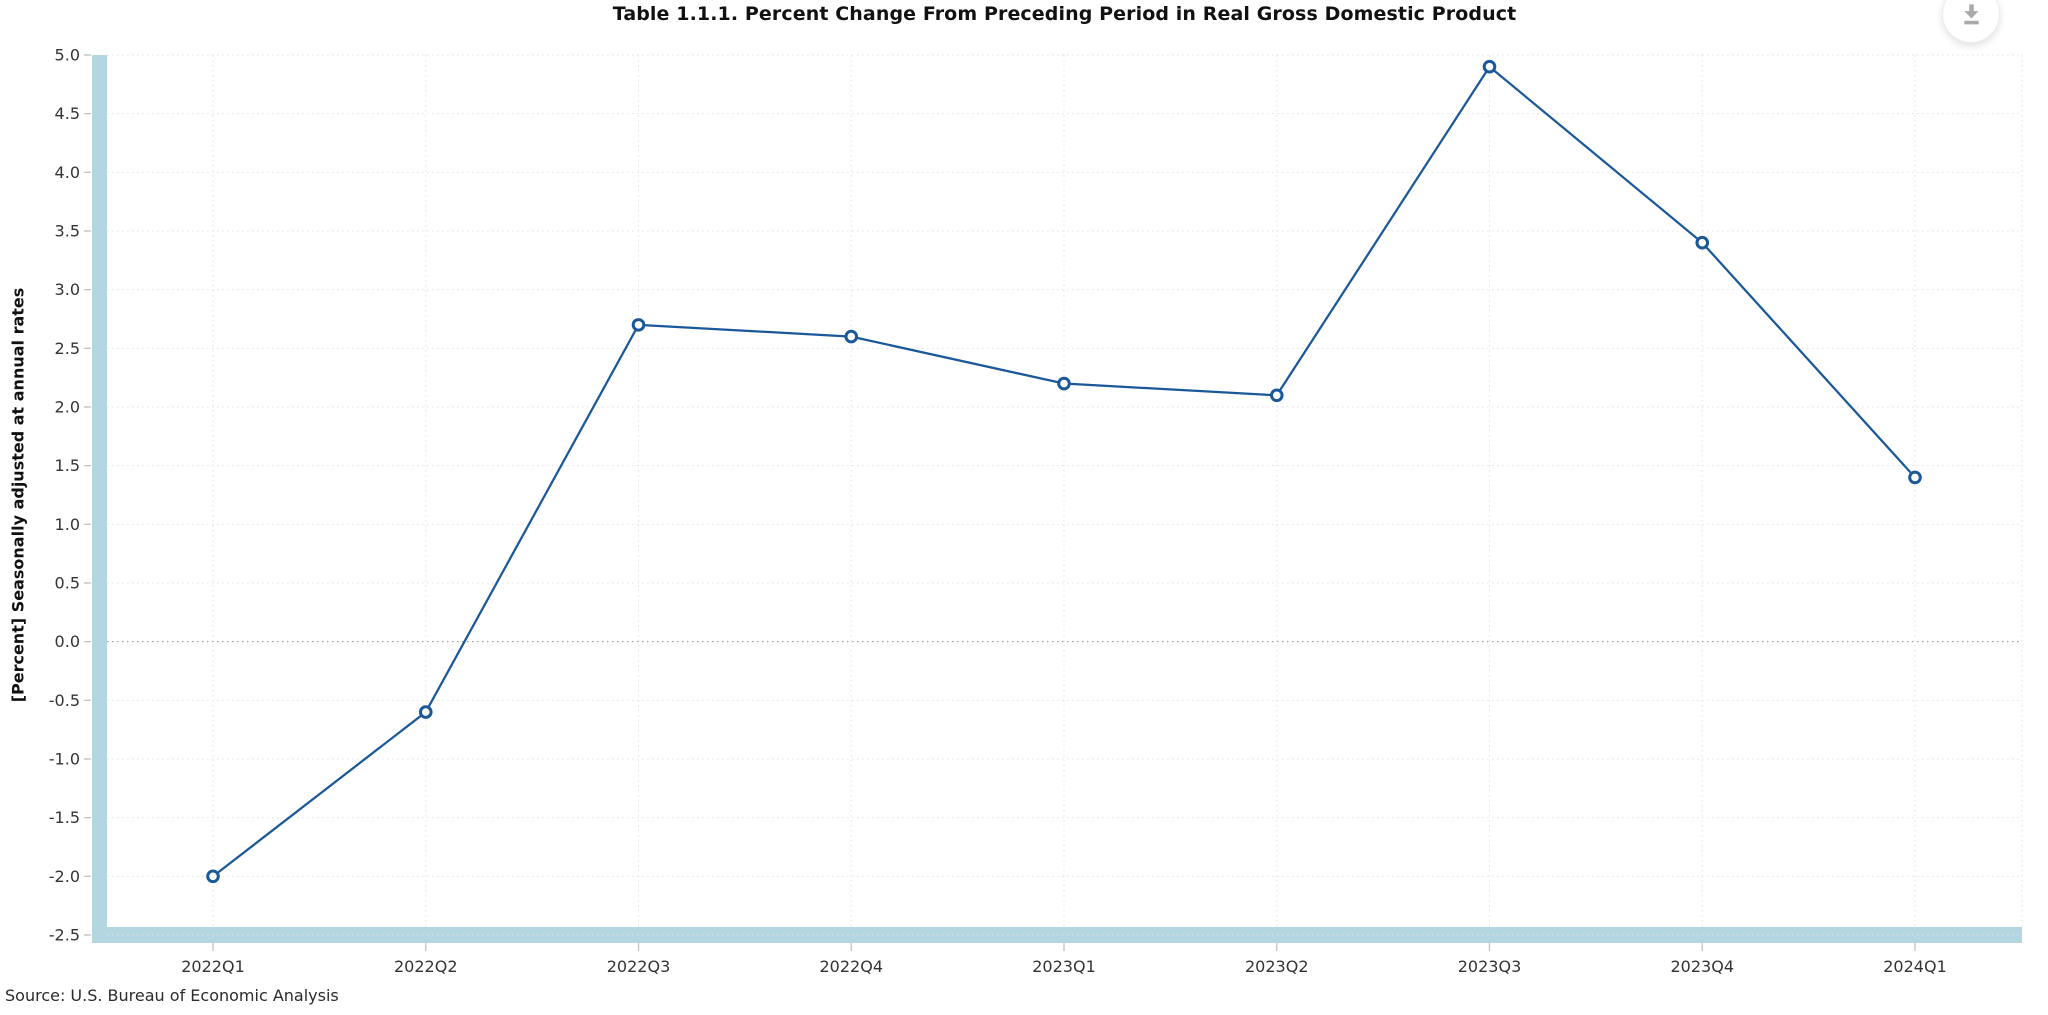 This screenshot has height=1015, width=2048. Describe the element at coordinates (64, 759) in the screenshot. I see `y-tick-label: -1.0` at that location.